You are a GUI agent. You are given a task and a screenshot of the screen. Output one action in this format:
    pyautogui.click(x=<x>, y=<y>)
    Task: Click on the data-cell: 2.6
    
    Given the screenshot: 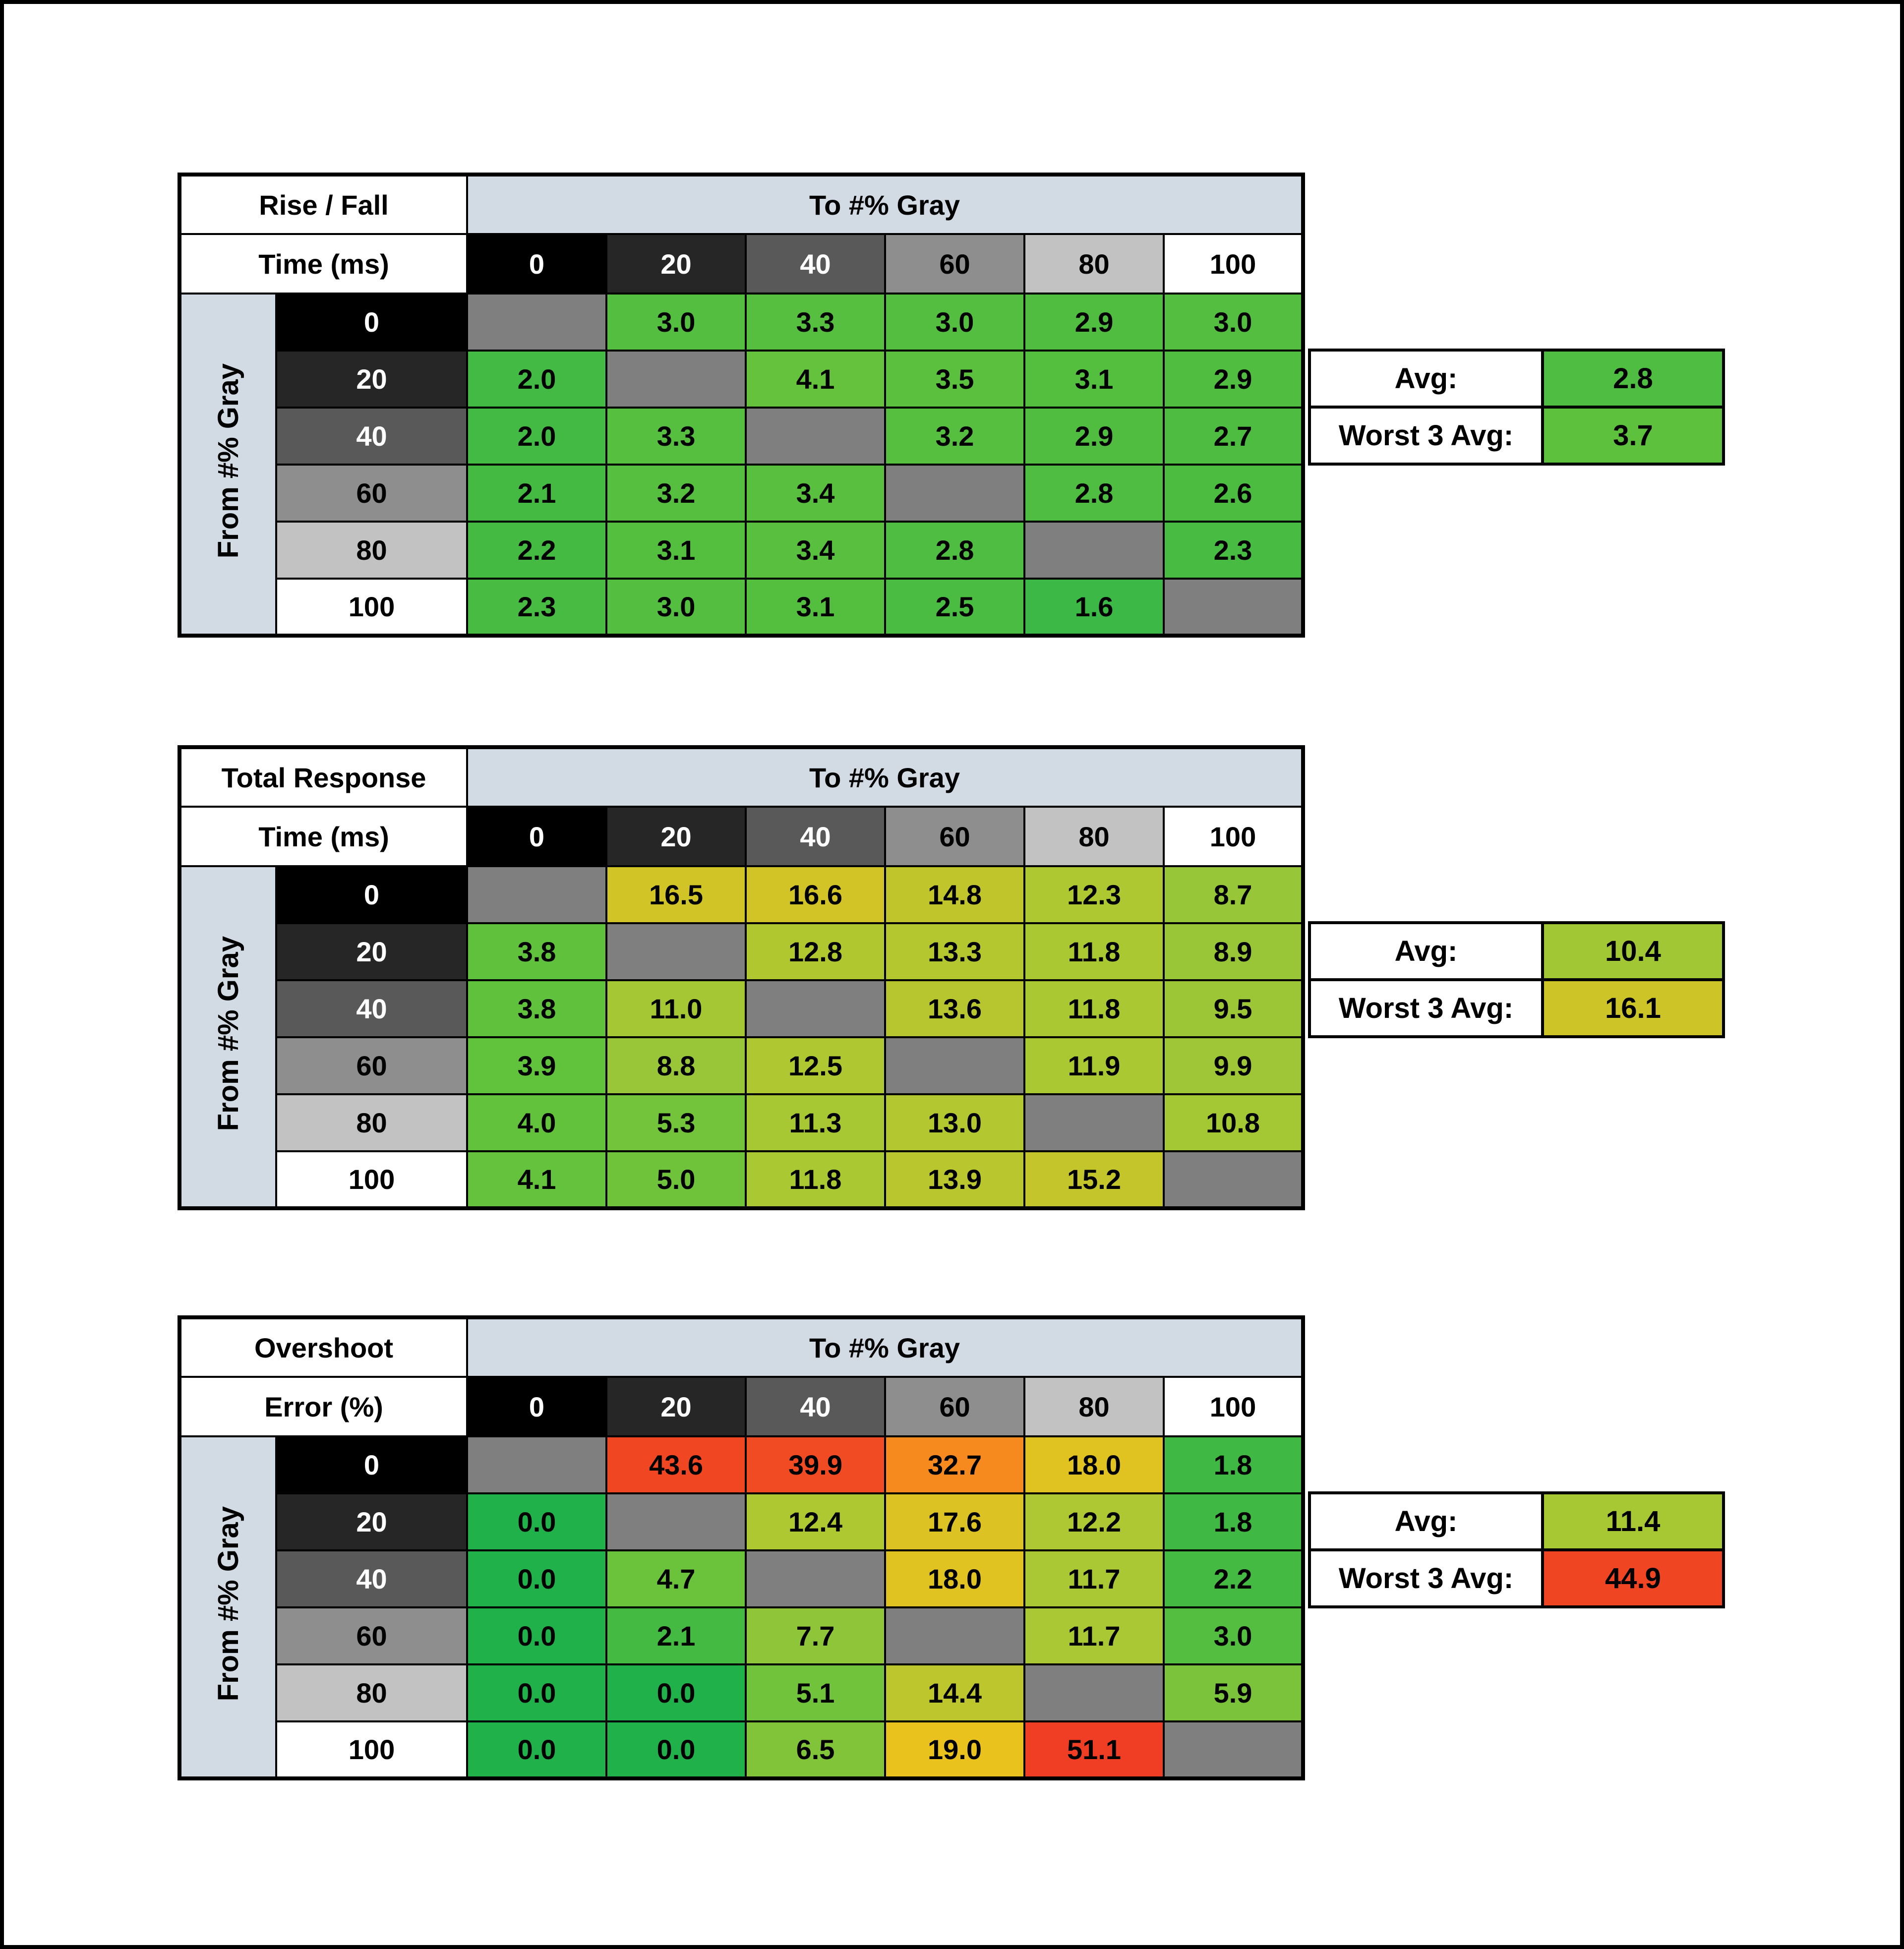 What is the action you would take?
    pyautogui.click(x=1233, y=494)
    